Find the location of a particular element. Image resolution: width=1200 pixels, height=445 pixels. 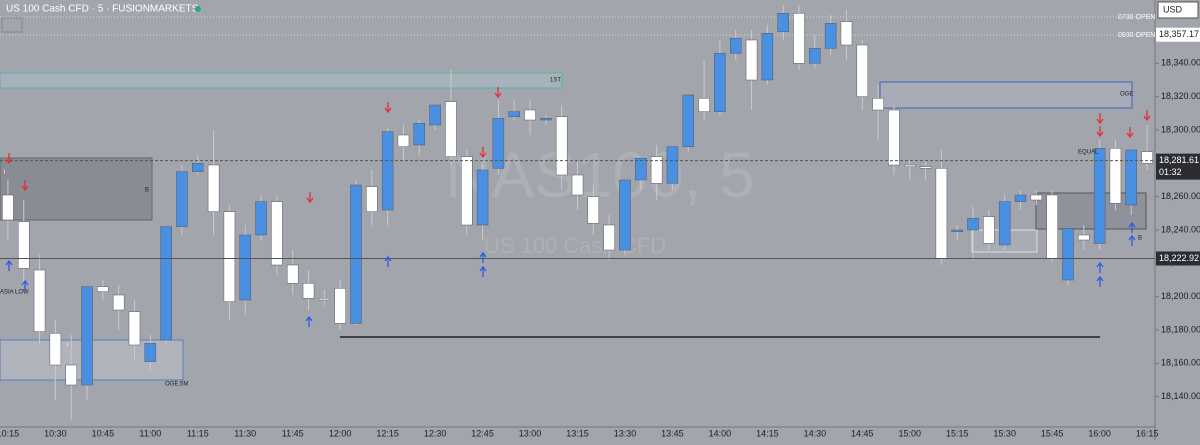

x-tick-label: 10:45 is located at coordinates (103, 433).